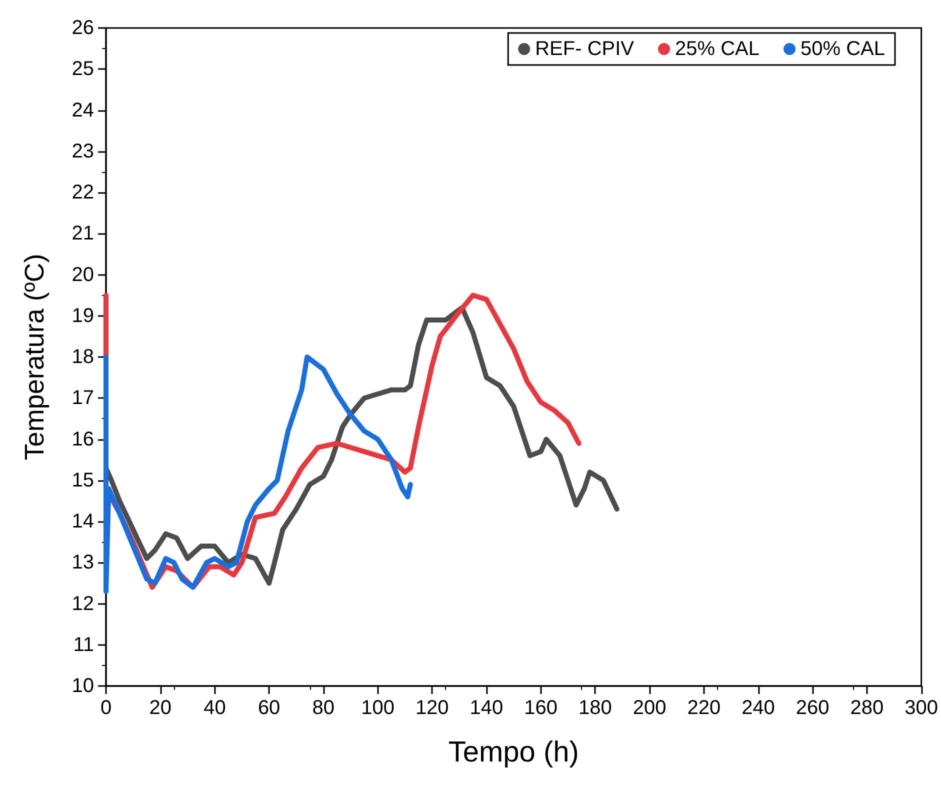 The width and height of the screenshot is (941, 785). Describe the element at coordinates (269, 708) in the screenshot. I see `x-tick-label: 60` at that location.